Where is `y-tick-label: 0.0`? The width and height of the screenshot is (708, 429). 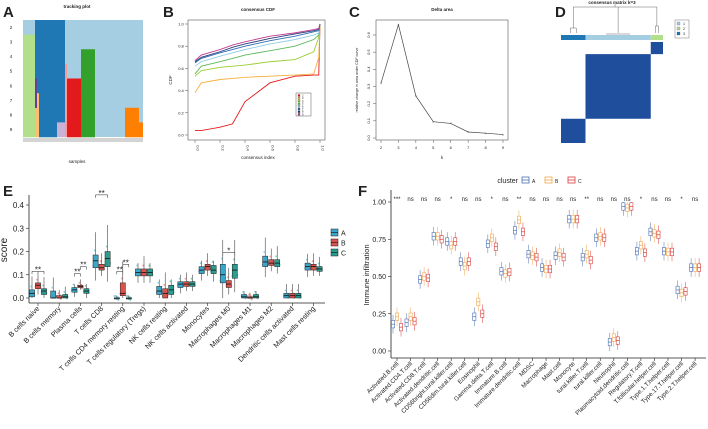 y-tick-label: 0.0 is located at coordinates (368, 137).